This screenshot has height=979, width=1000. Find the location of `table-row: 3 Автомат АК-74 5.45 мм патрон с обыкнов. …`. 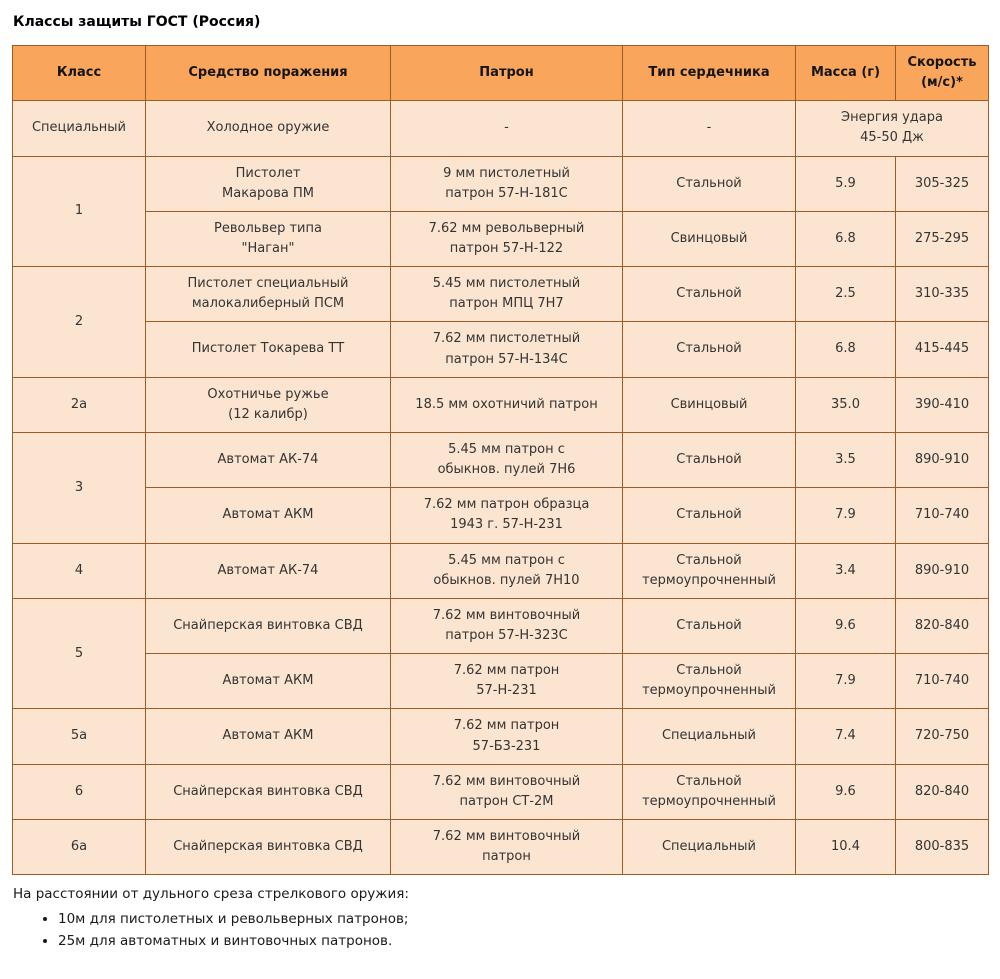

table-row: 3 Автомат АК-74 5.45 мм патрон с обыкнов. … is located at coordinates (500, 487).